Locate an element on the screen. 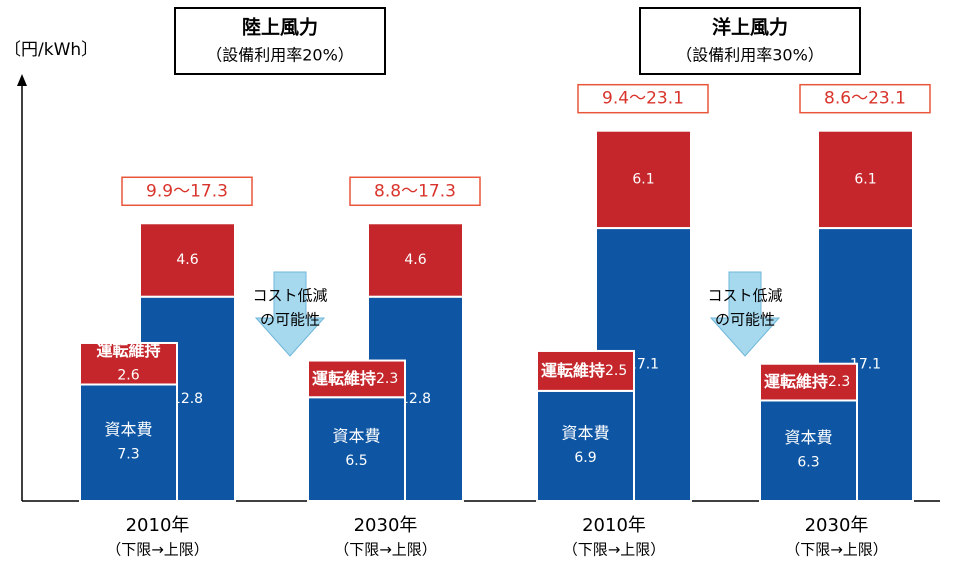 The image size is (960, 566). range-label: 8.8〜17.3 is located at coordinates (415, 191).